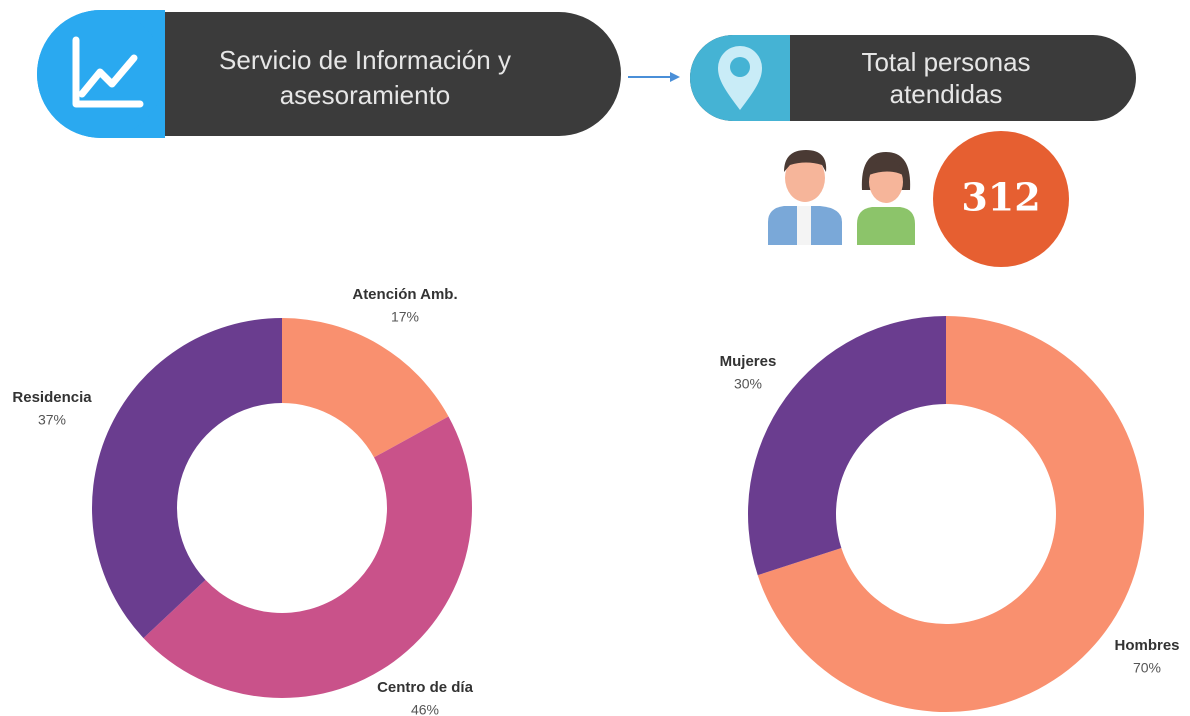 The image size is (1190, 716). Describe the element at coordinates (52, 397) in the screenshot. I see `segment-label: Residencia` at that location.